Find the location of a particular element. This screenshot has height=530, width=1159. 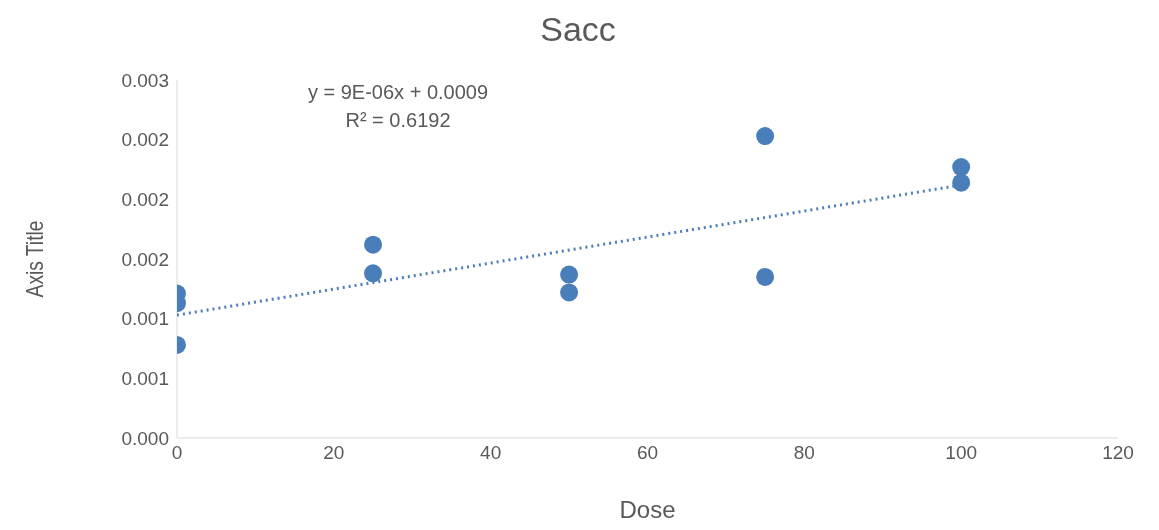

y-tick-label: 0.000 is located at coordinates (145, 438).